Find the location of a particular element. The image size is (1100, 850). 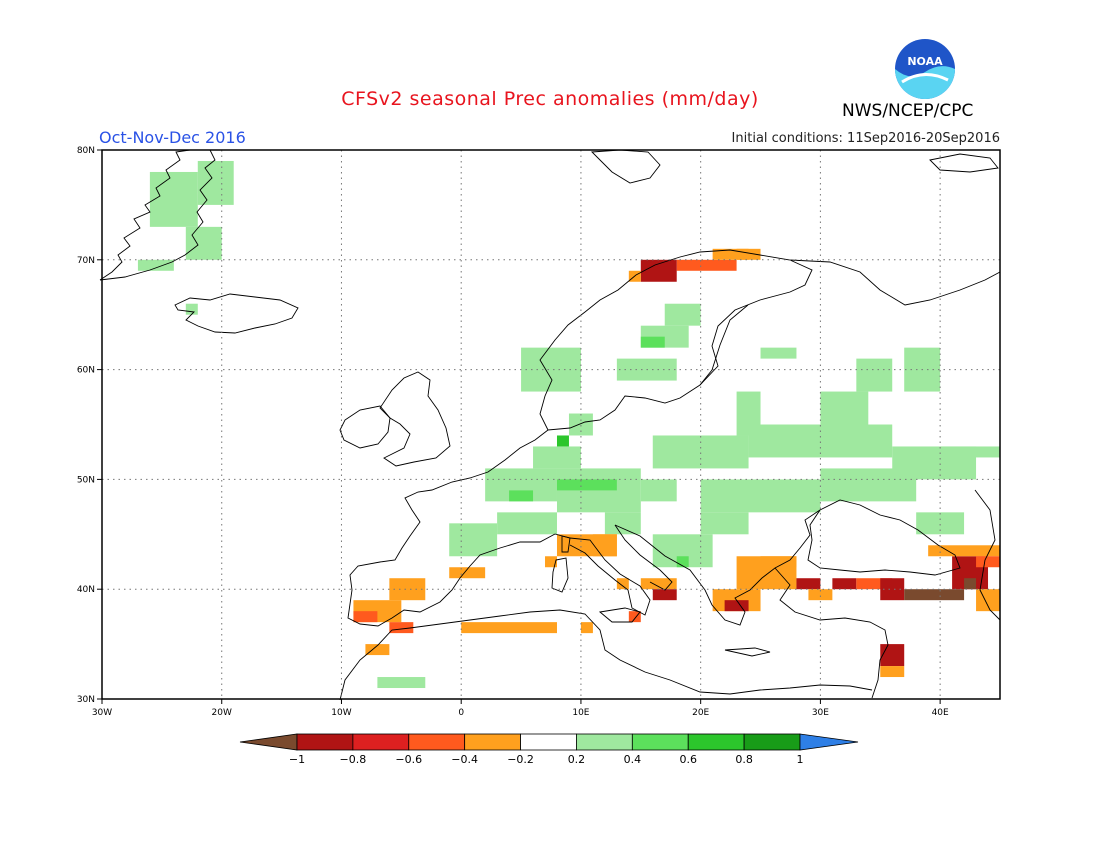

coast-bothnia is located at coordinates (724, 345).